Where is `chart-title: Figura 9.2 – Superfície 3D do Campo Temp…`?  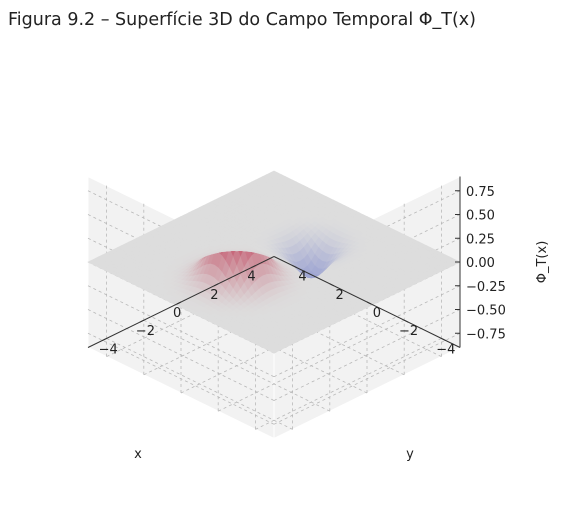
chart-title: Figura 9.2 – Superfície 3D do Campo Temp… is located at coordinates (242, 20).